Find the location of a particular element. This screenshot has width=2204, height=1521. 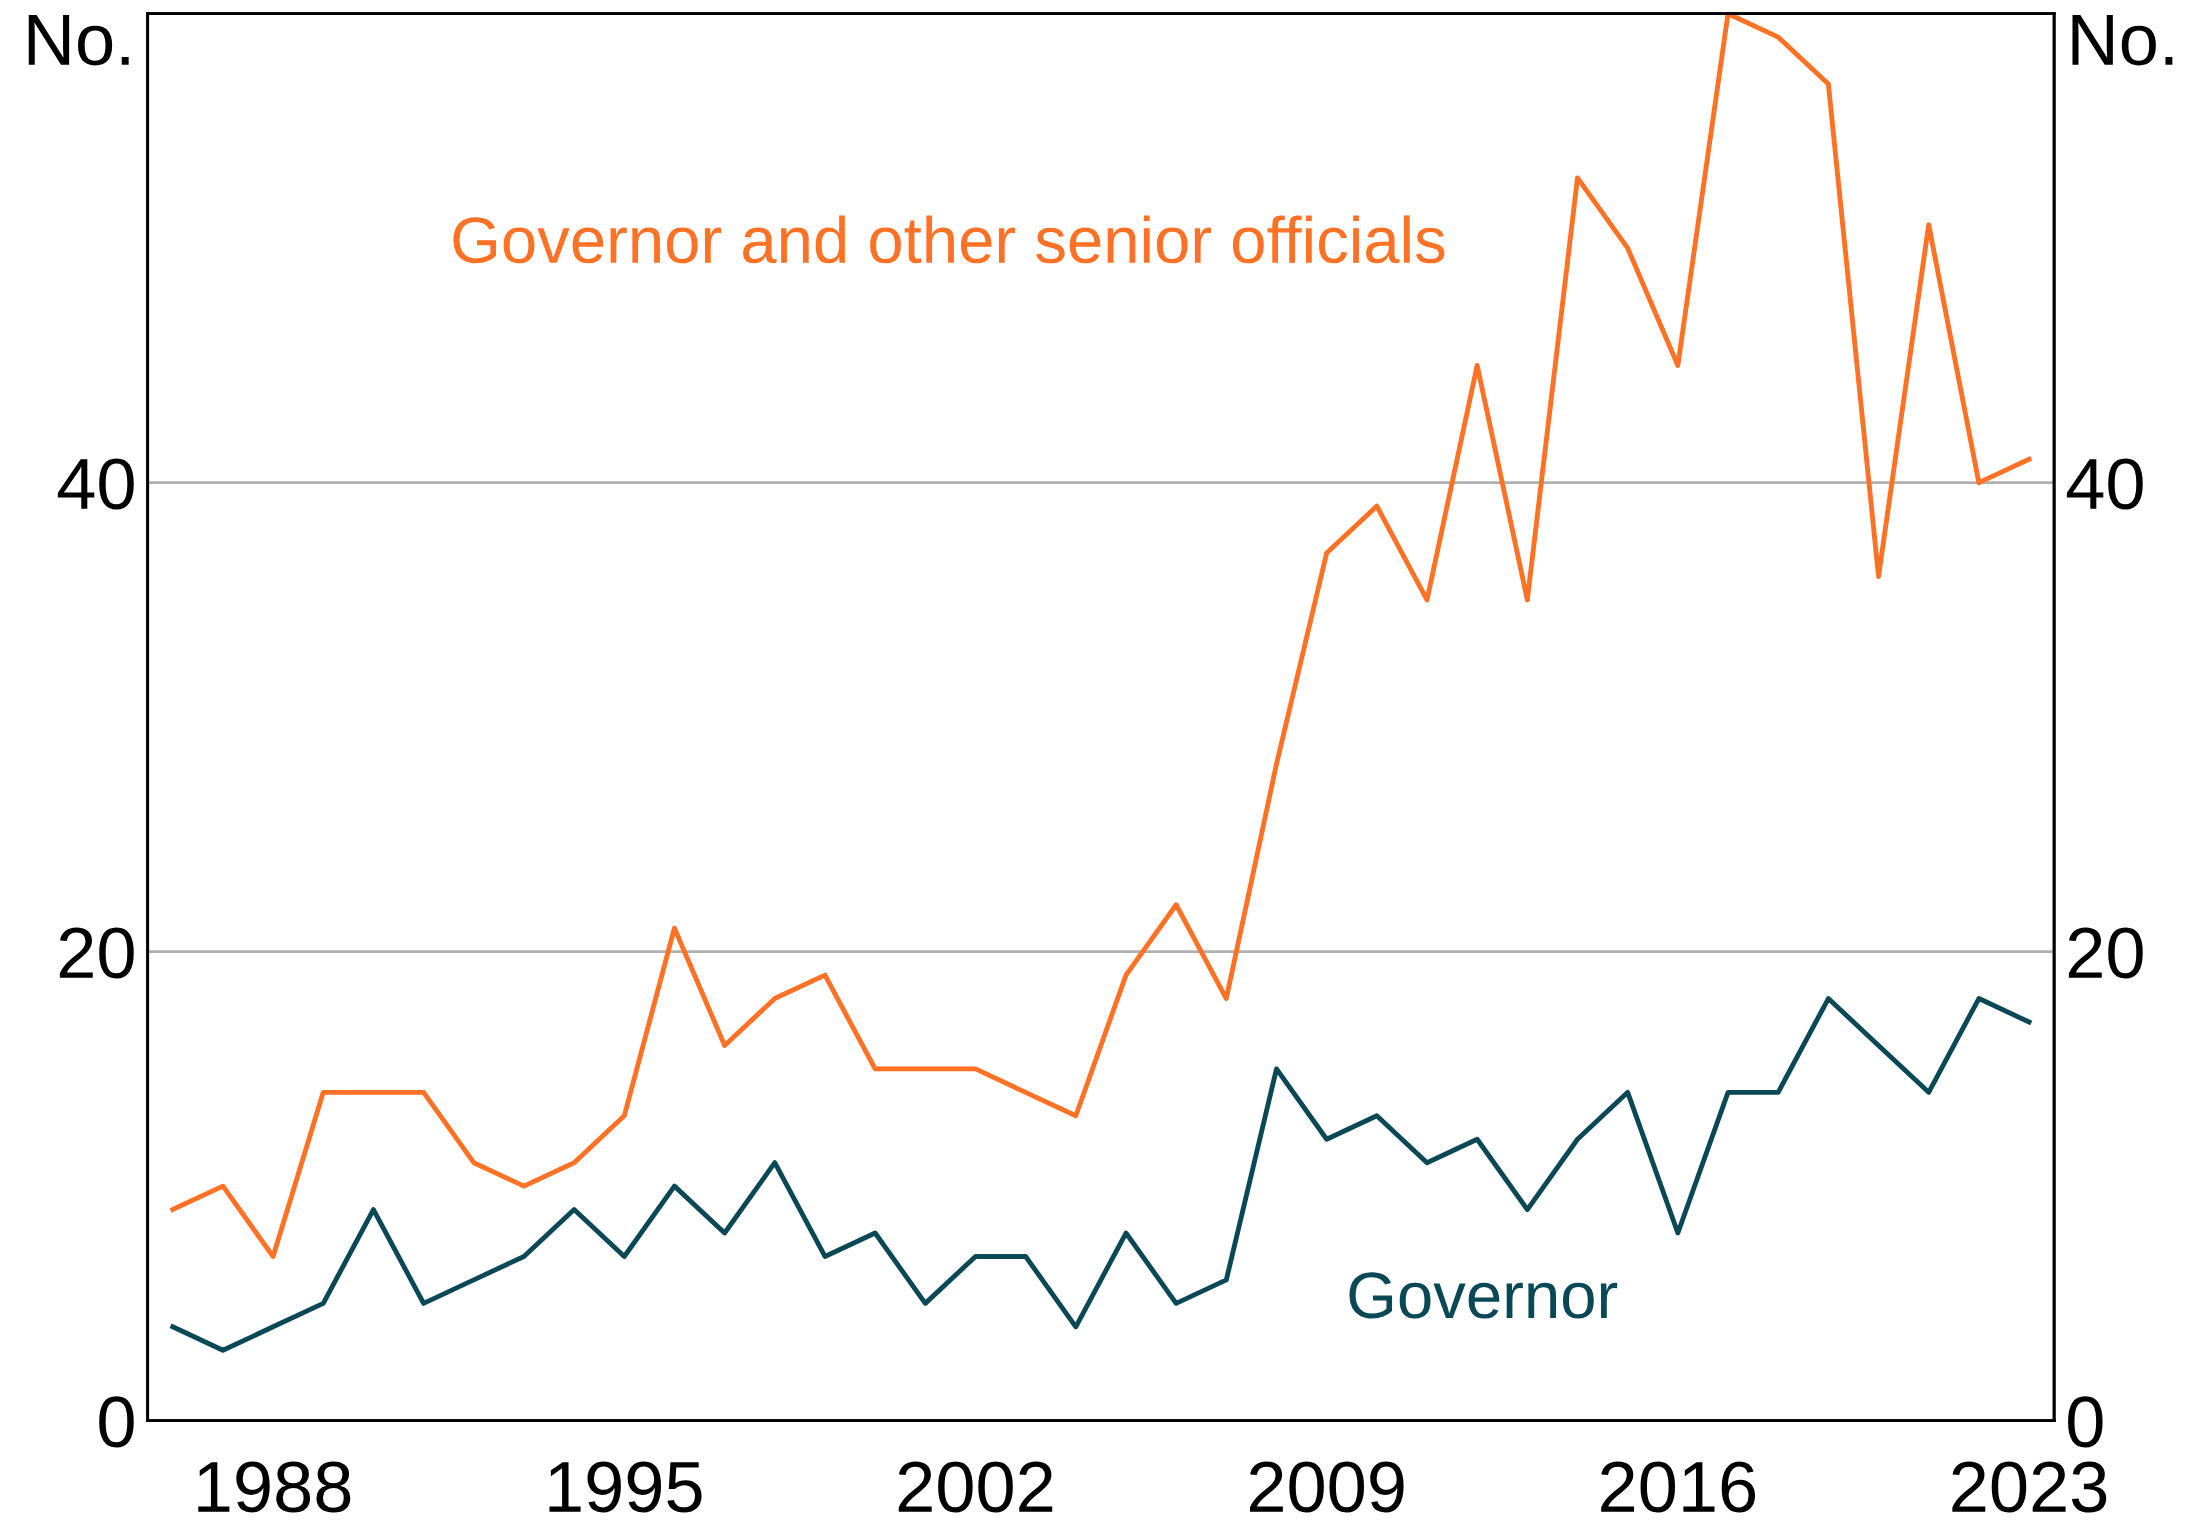

x-tick-label: 2016 is located at coordinates (1678, 1487).